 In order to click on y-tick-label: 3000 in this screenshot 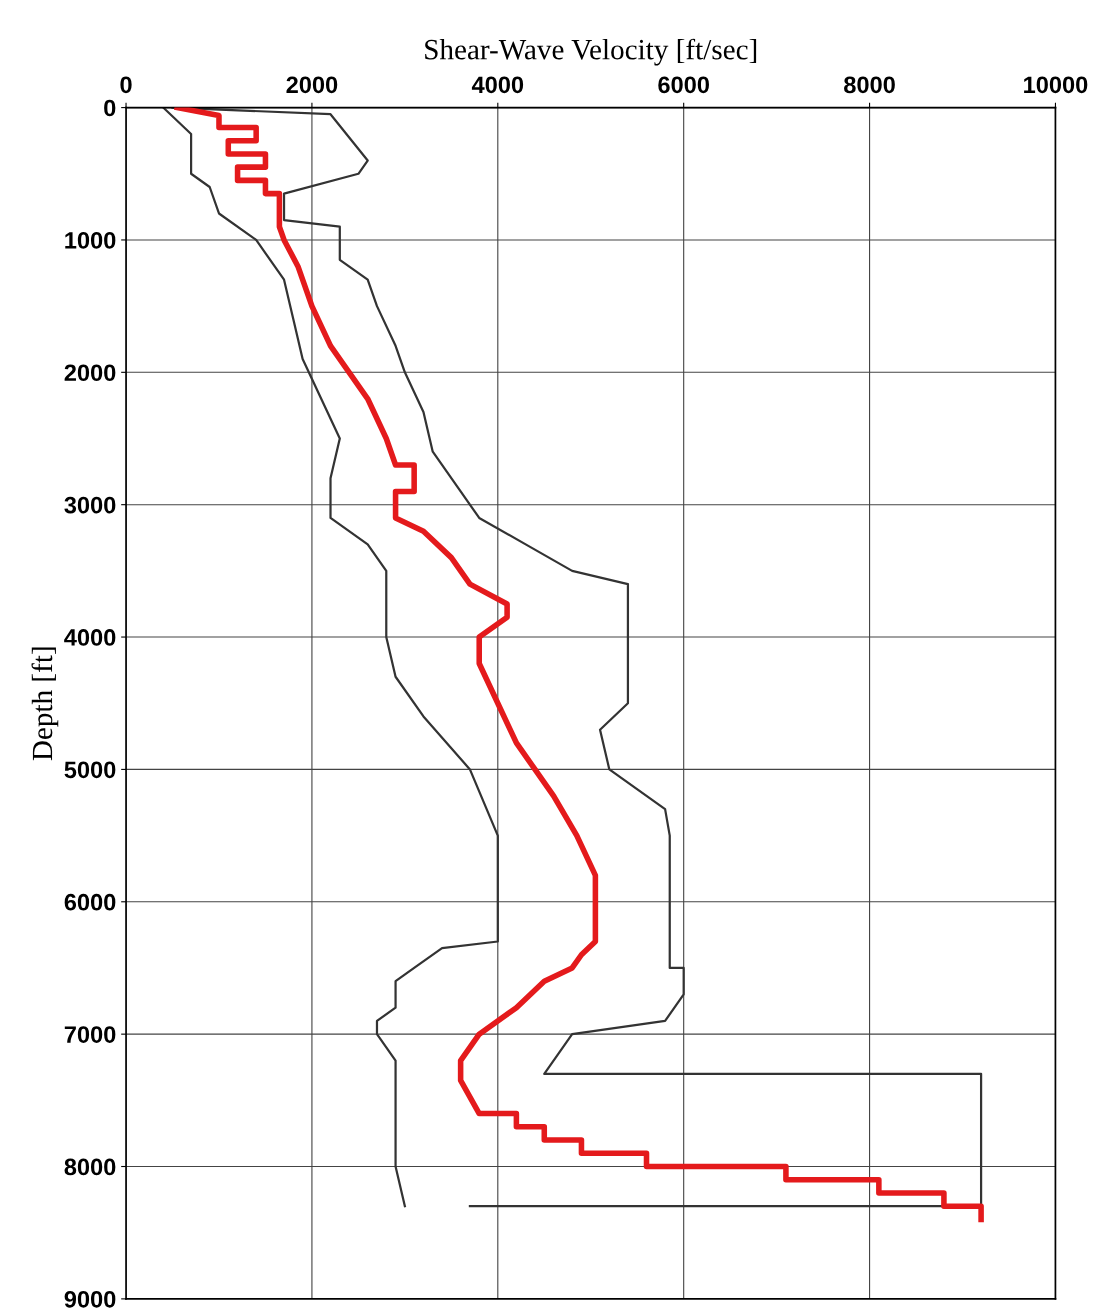, I will do `click(90, 505)`.